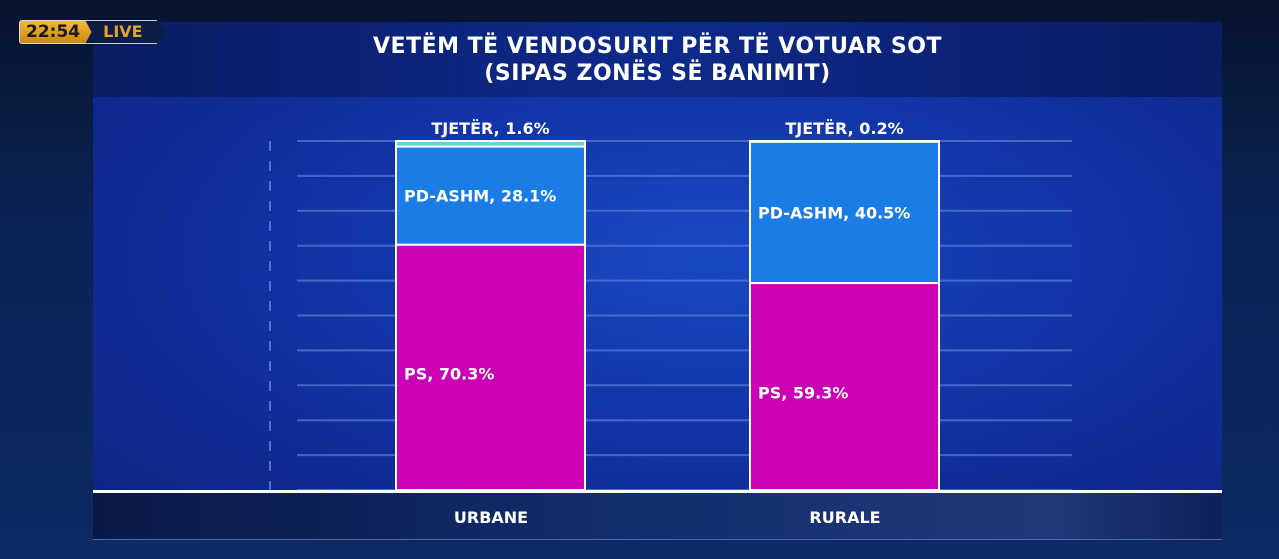 The height and width of the screenshot is (559, 1279). I want to click on category-label-rurale: RURALE, so click(845, 517).